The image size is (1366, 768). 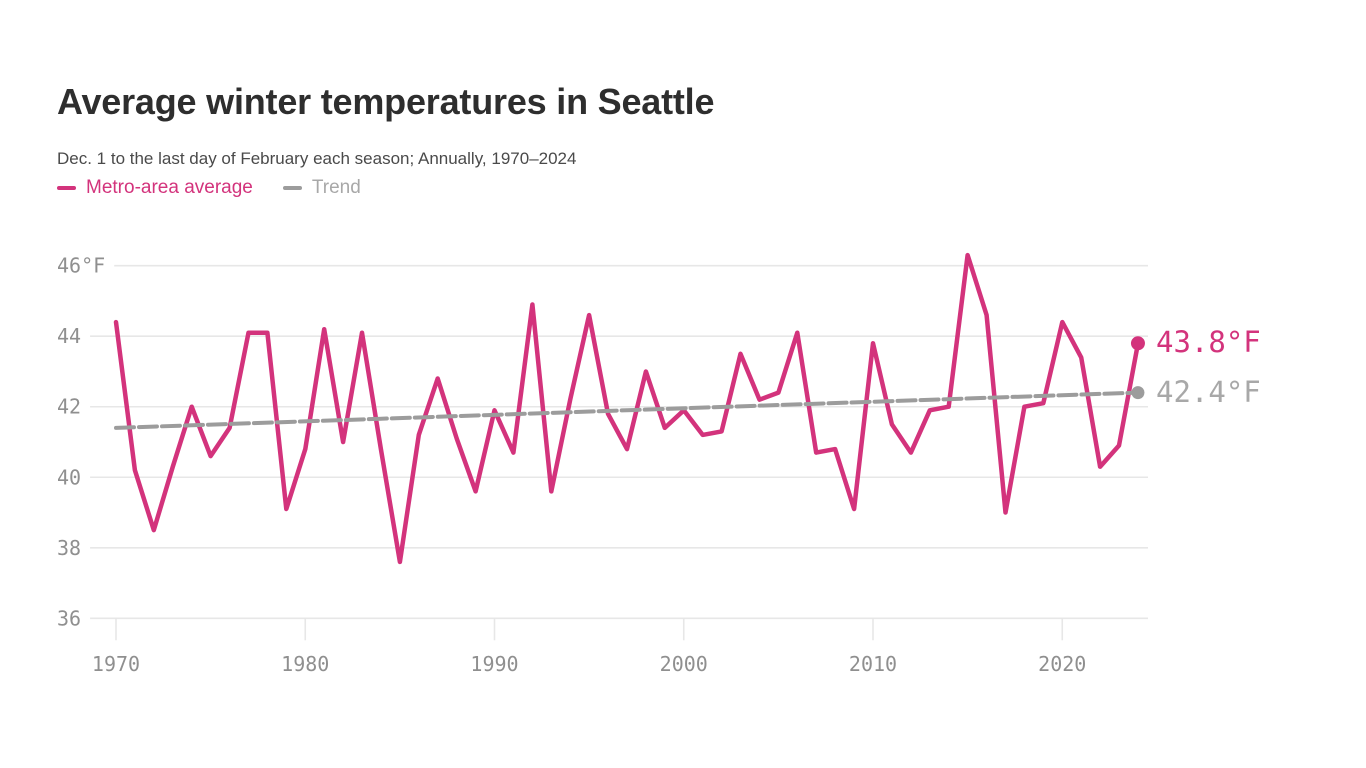 I want to click on x-tick-label: 1990, so click(x=494, y=664).